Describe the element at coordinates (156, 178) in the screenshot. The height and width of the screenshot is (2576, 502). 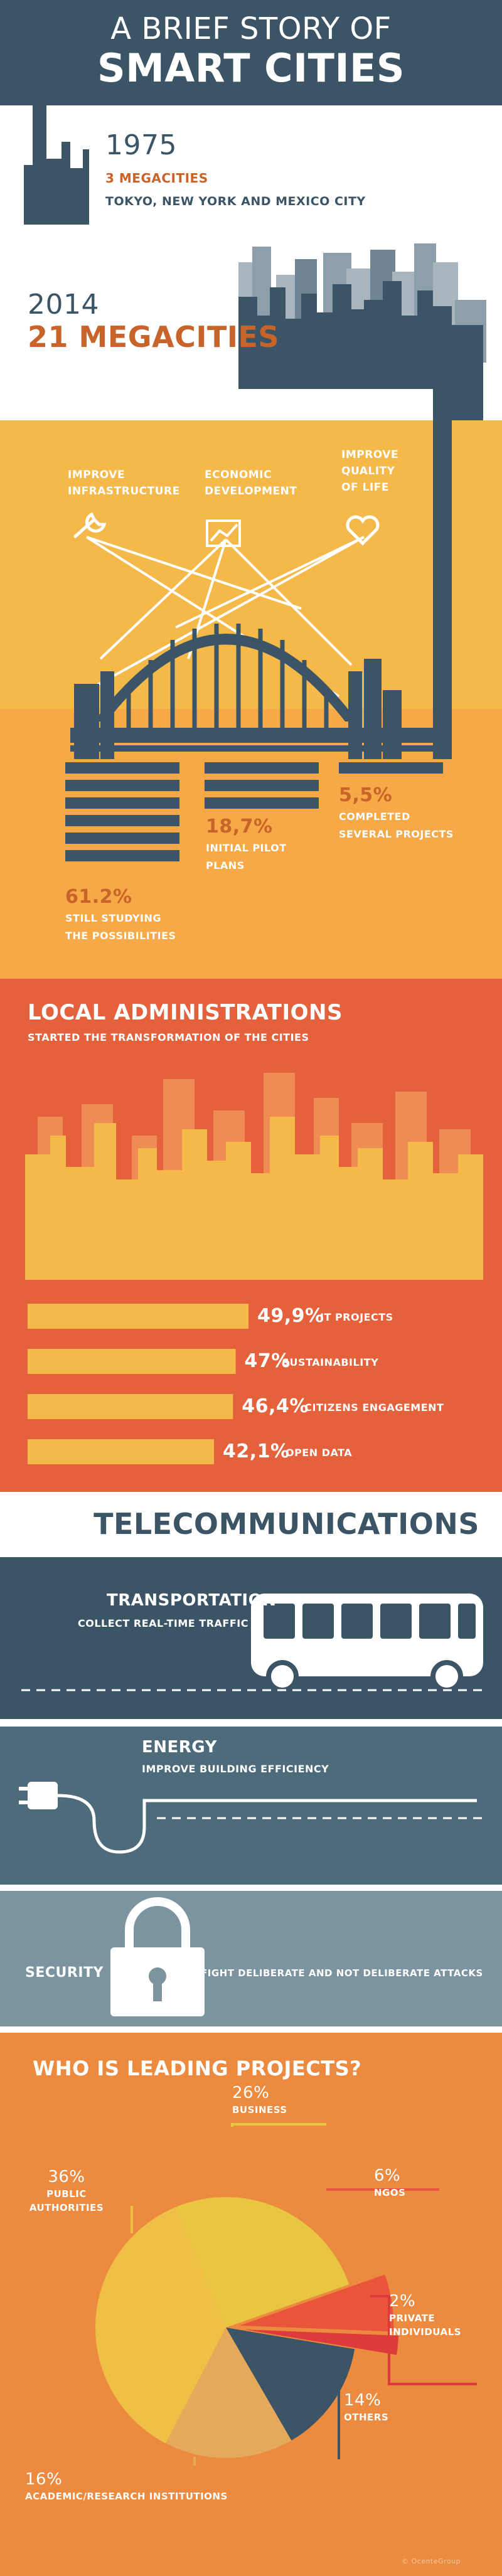
I see `megacities-1975: 3 MEGACITIES` at that location.